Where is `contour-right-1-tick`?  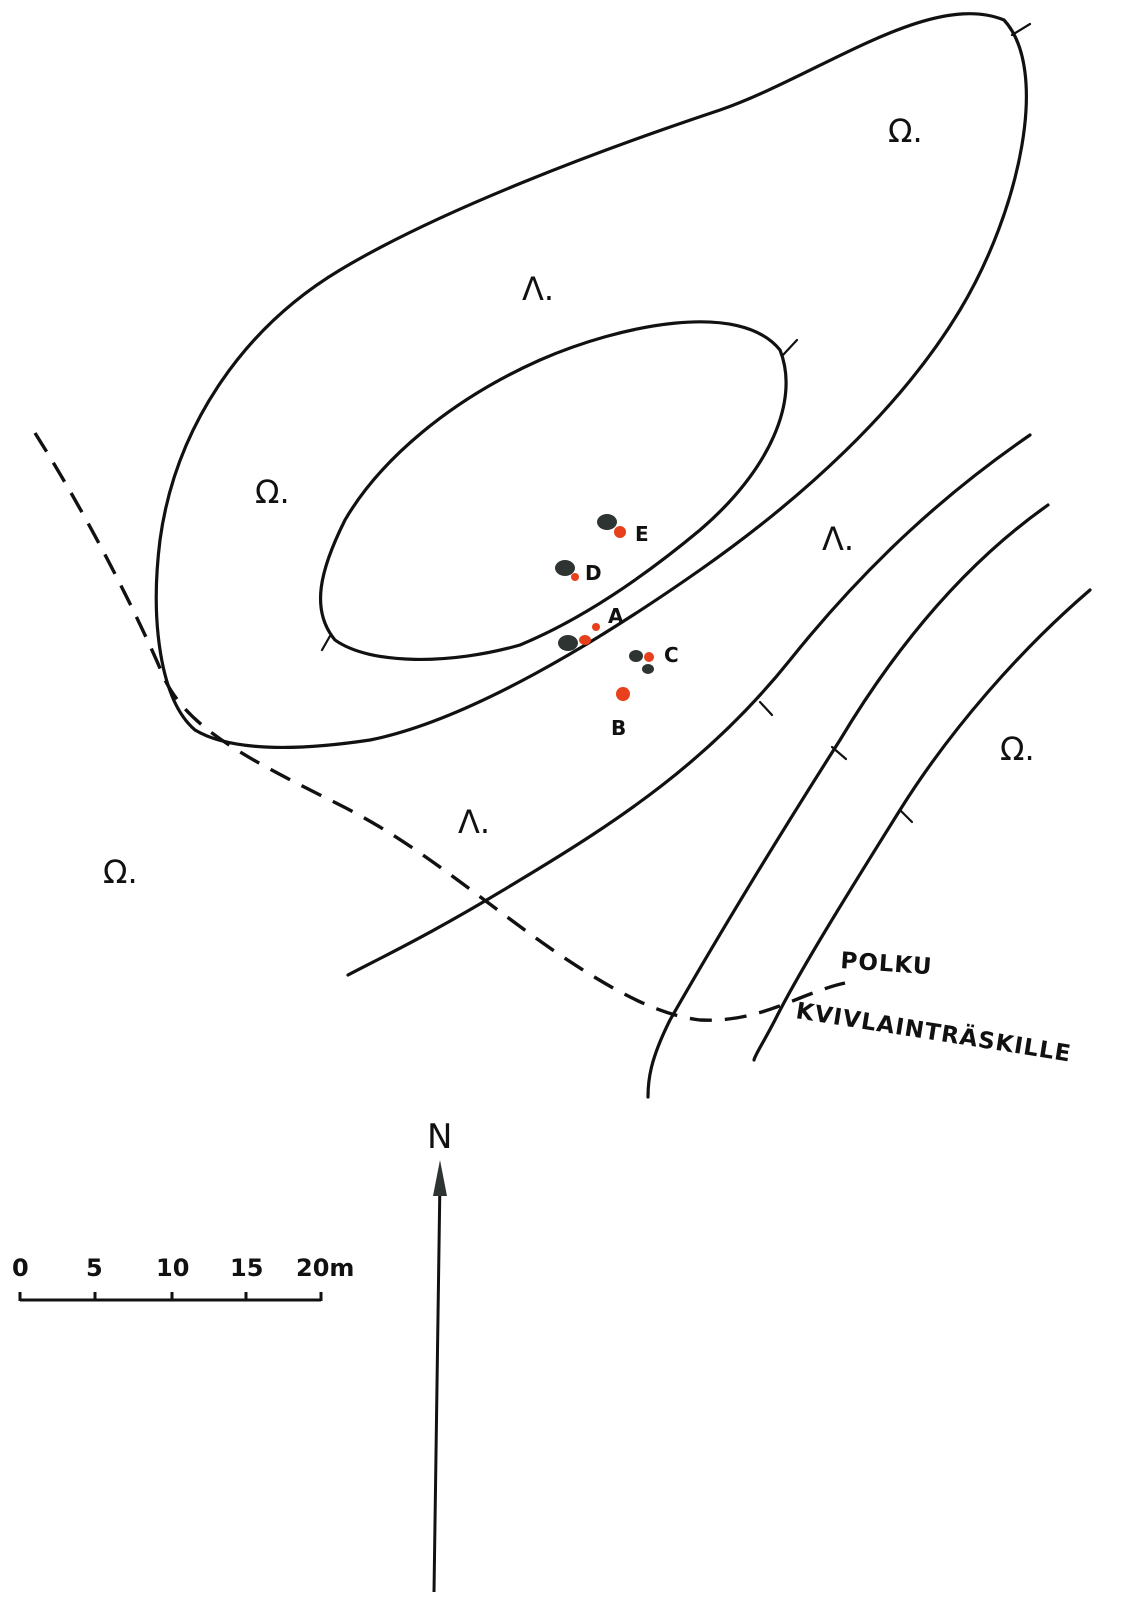
contour-right-1-tick is located at coordinates (839, 753).